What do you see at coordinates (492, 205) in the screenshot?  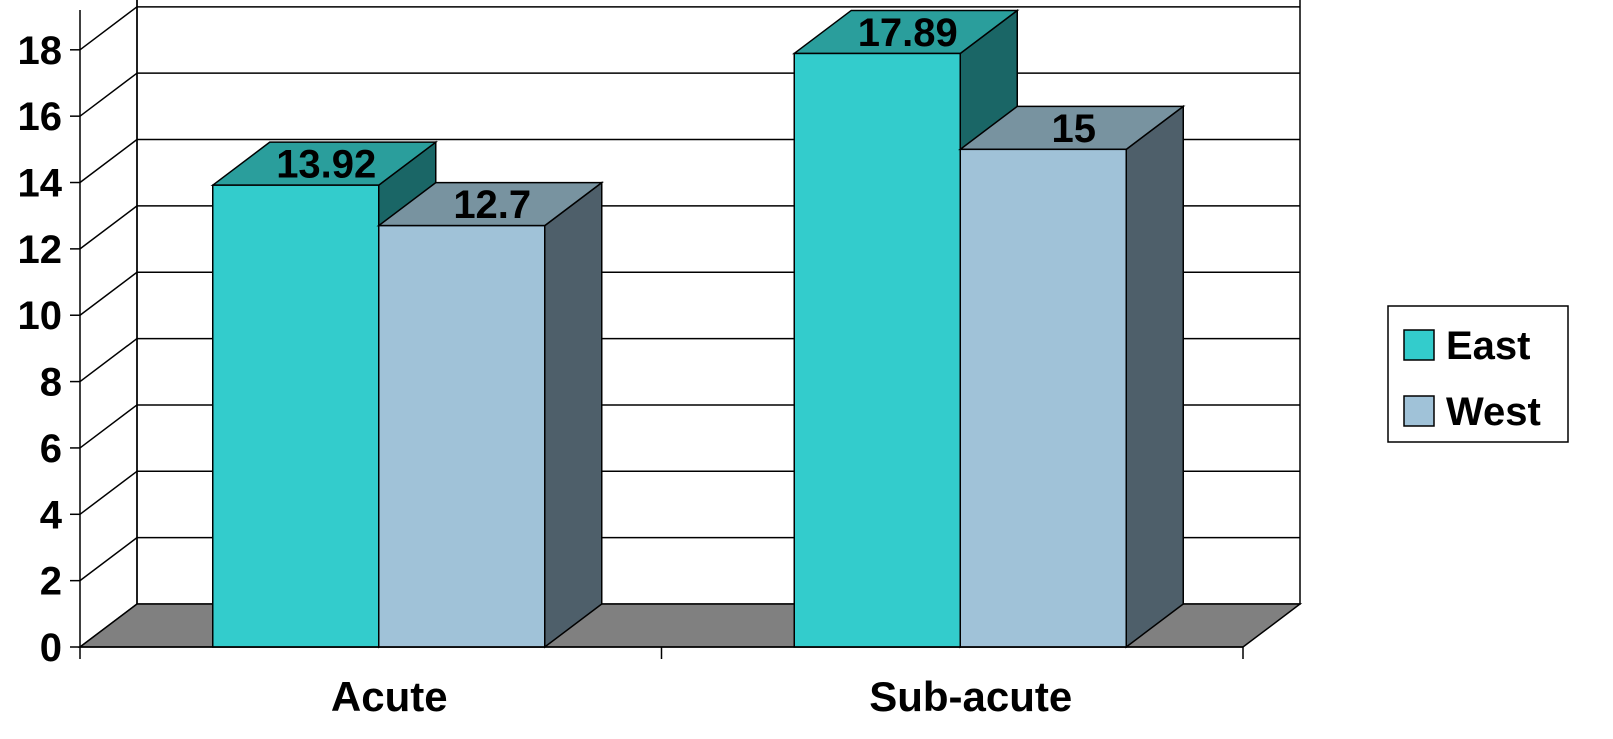 I see `data-label: 12.7` at bounding box center [492, 205].